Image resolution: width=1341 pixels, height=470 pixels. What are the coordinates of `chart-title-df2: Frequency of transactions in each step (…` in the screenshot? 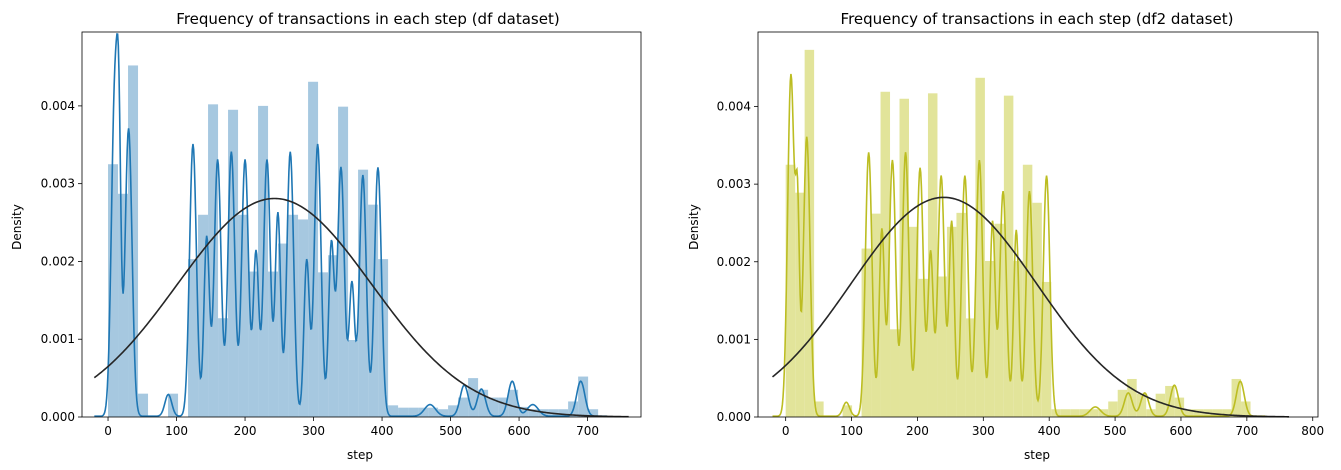 It's located at (1037, 19).